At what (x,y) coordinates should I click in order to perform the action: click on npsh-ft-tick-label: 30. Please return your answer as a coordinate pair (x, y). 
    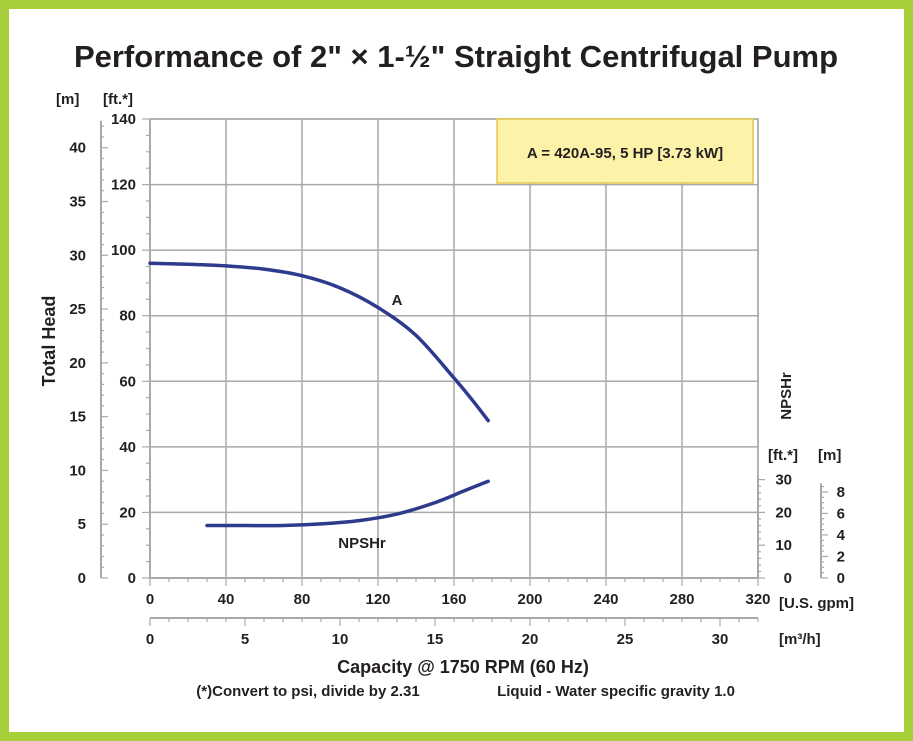
    Looking at the image, I should click on (783, 480).